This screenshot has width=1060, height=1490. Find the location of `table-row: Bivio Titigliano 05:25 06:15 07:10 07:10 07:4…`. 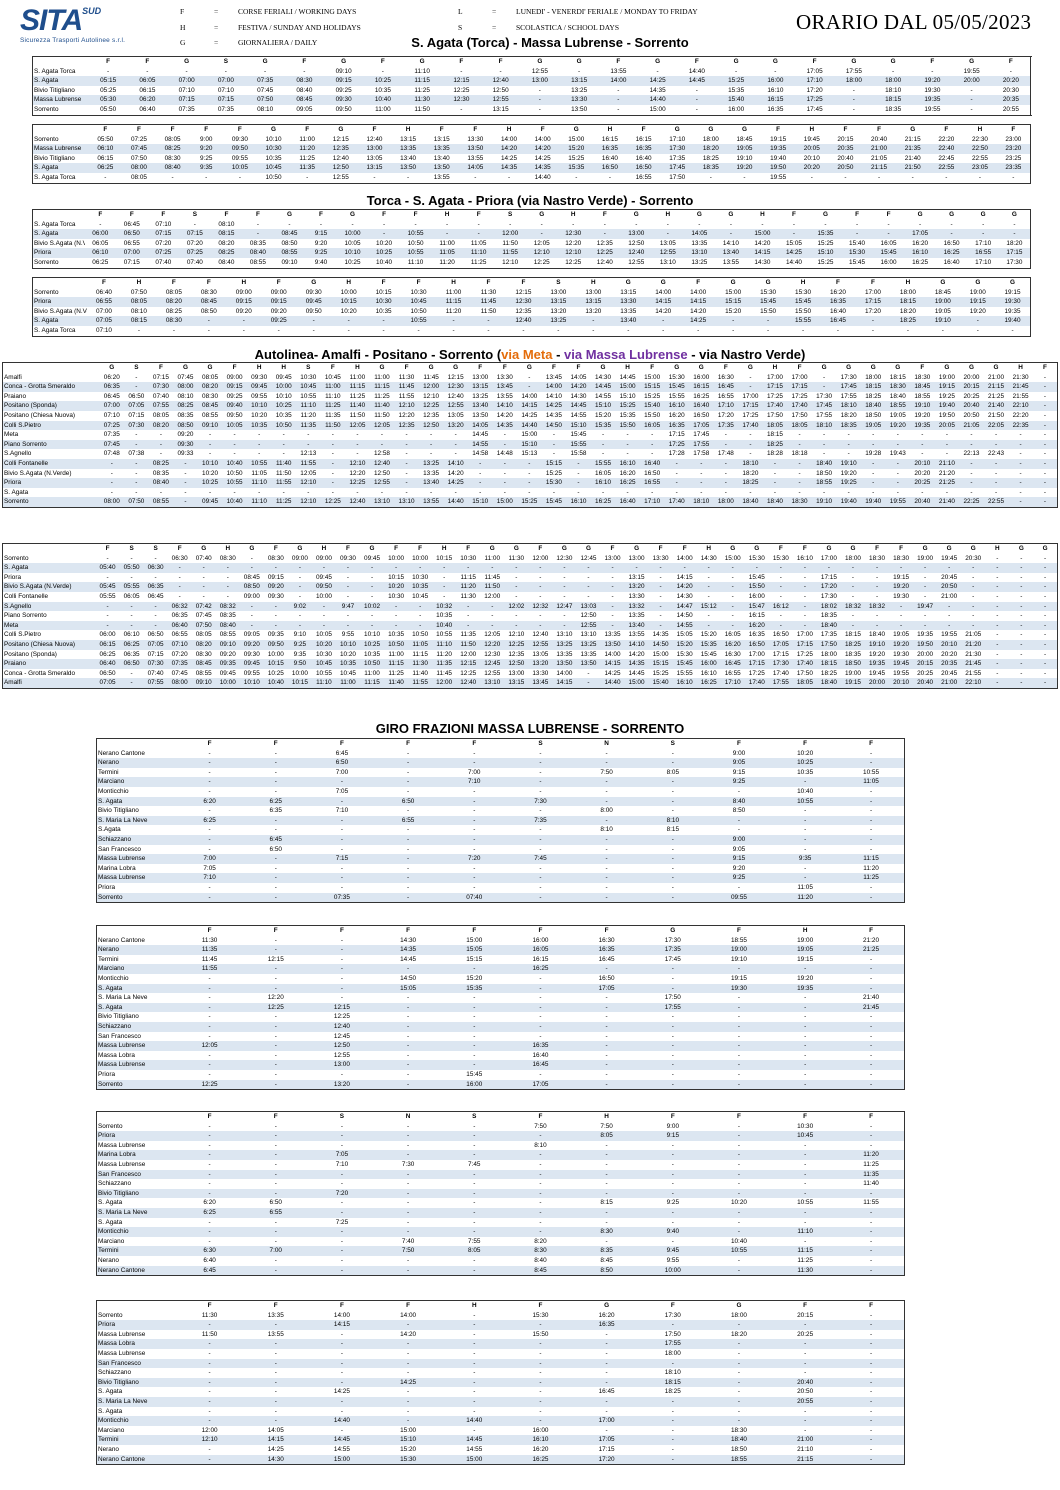

table-row: Bivio Titigliano 05:25 06:15 07:10 07:10 07:4… is located at coordinates (532, 91).